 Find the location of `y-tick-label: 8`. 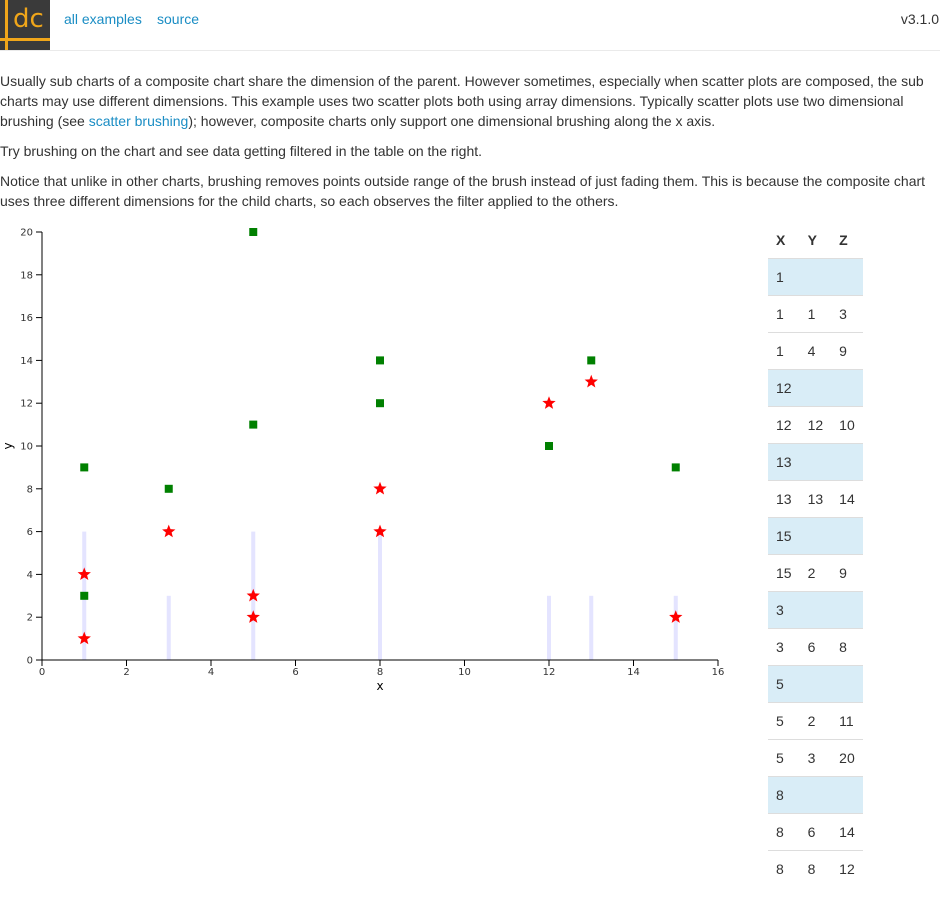

y-tick-label: 8 is located at coordinates (30, 489).